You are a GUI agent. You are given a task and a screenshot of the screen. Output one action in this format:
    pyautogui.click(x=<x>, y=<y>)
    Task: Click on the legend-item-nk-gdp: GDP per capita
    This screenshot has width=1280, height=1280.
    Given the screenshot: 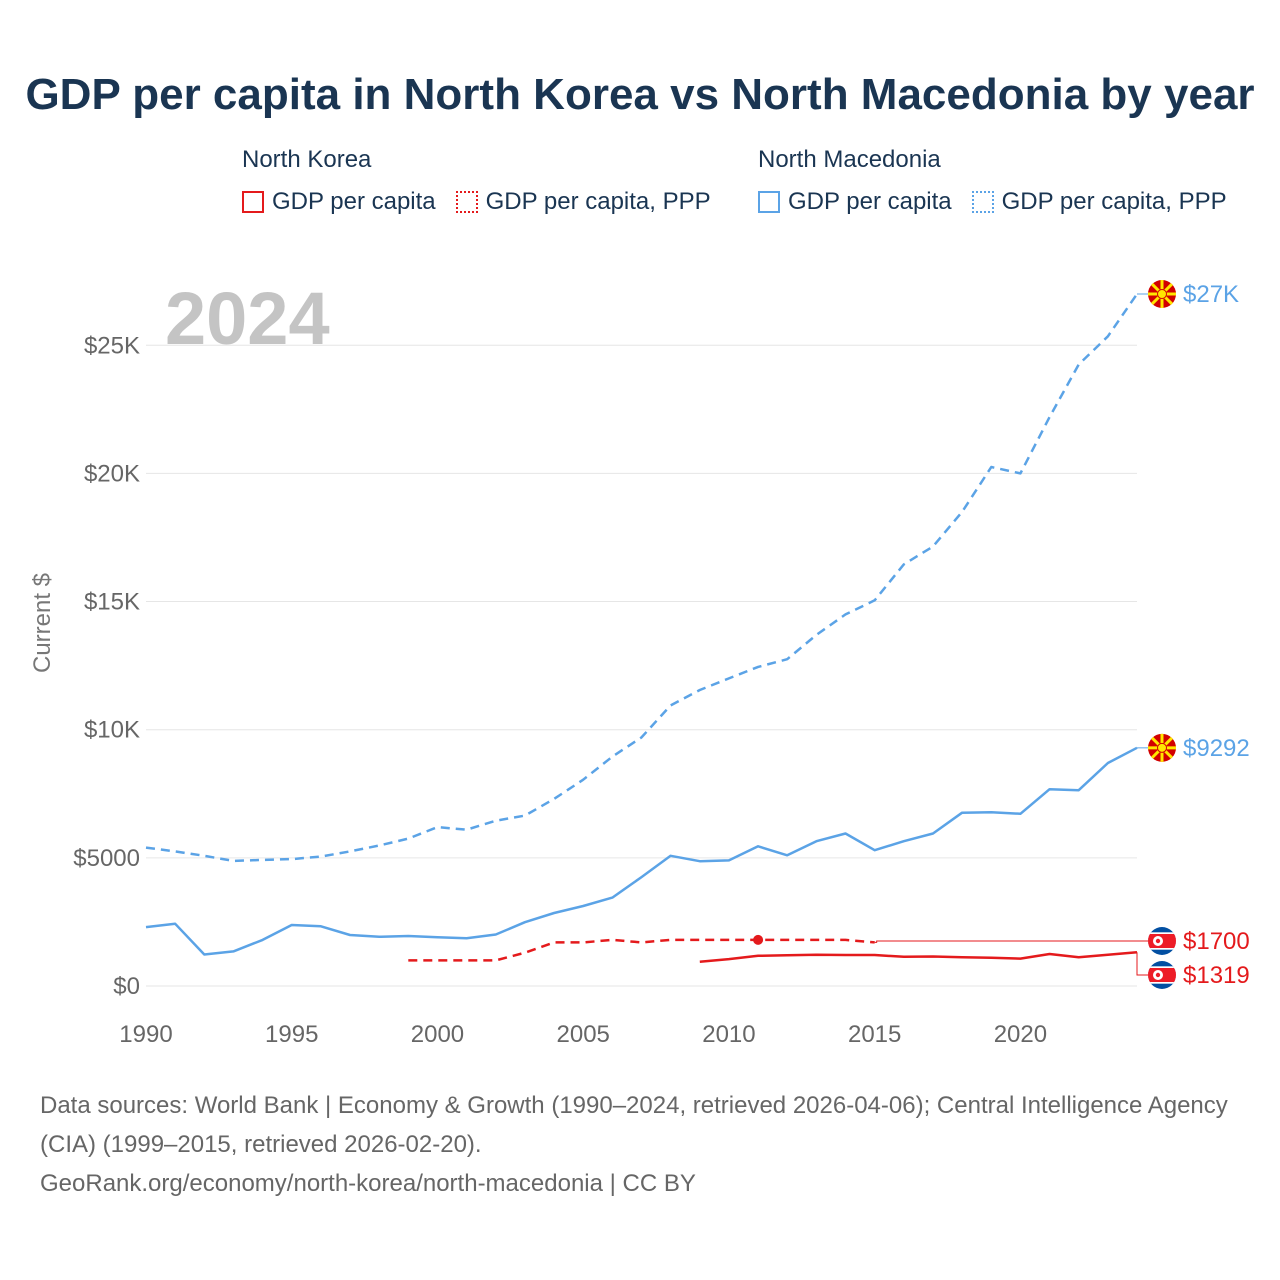 What is the action you would take?
    pyautogui.click(x=339, y=202)
    